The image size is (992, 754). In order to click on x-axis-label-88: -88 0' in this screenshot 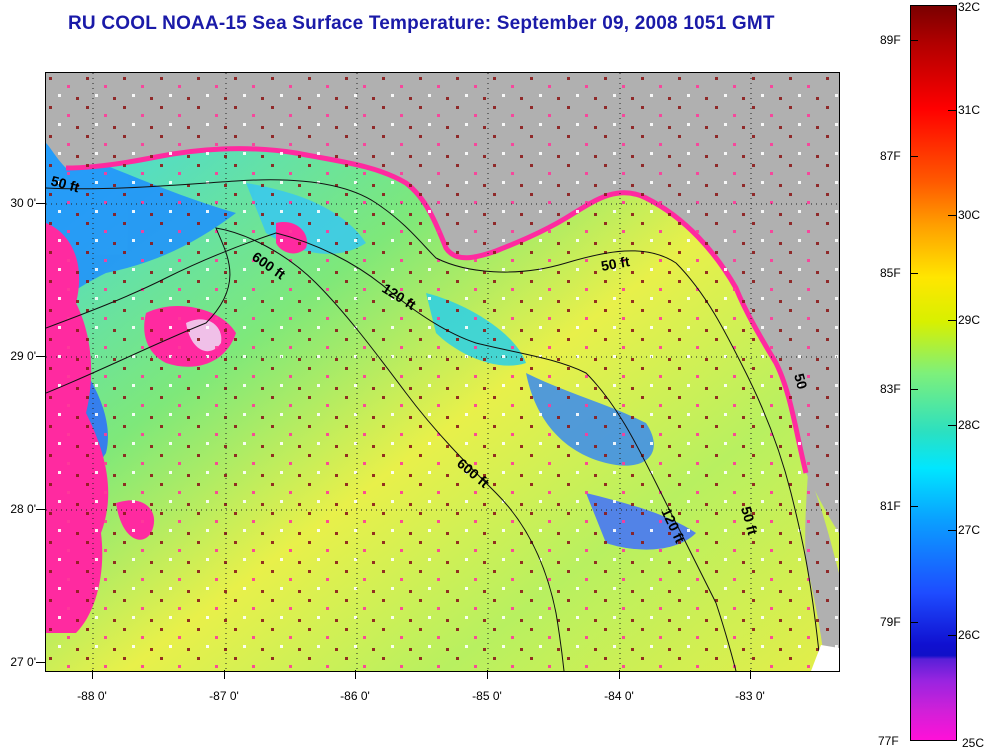, I will do `click(92, 696)`.